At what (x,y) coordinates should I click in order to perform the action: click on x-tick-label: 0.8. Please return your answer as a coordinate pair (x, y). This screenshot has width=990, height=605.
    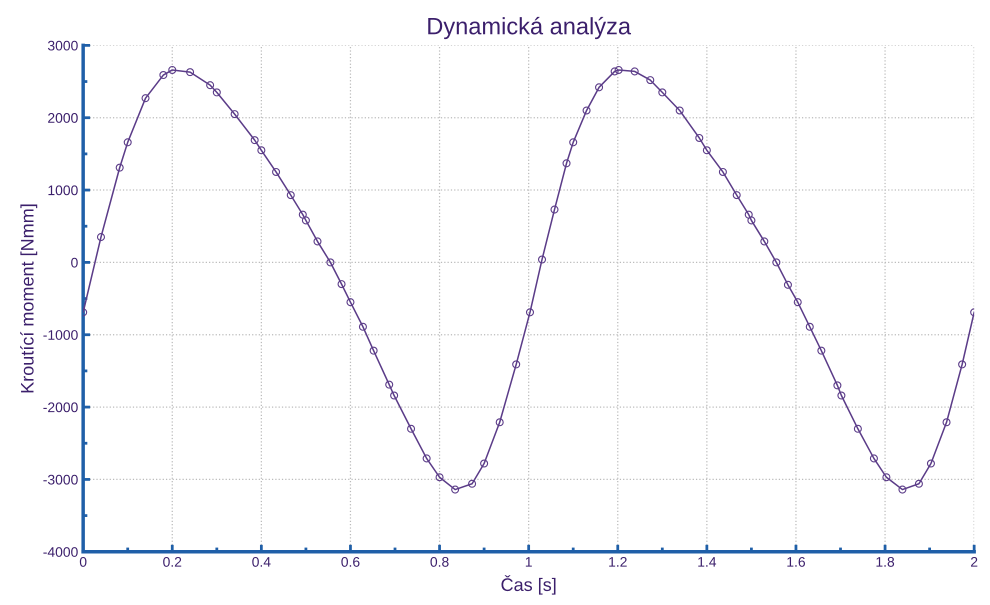
    Looking at the image, I should click on (439, 561).